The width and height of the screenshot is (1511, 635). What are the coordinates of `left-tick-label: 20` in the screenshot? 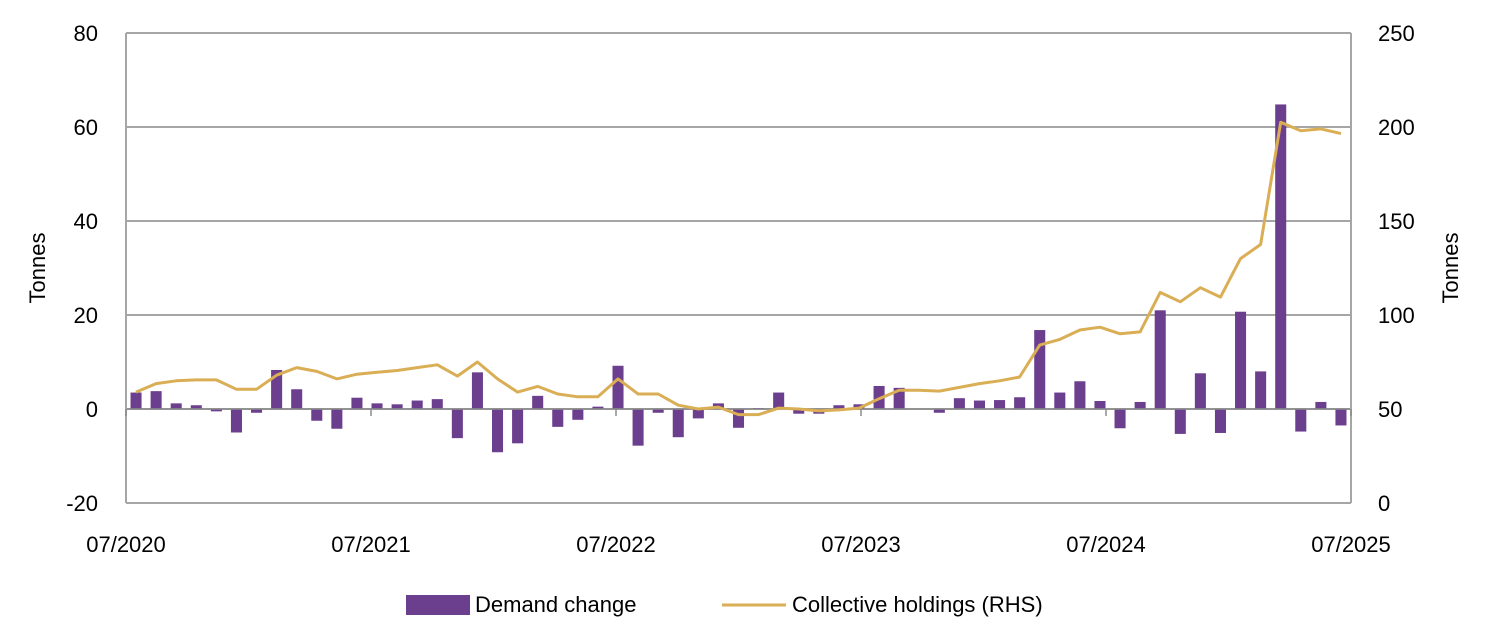 It's located at (86, 315).